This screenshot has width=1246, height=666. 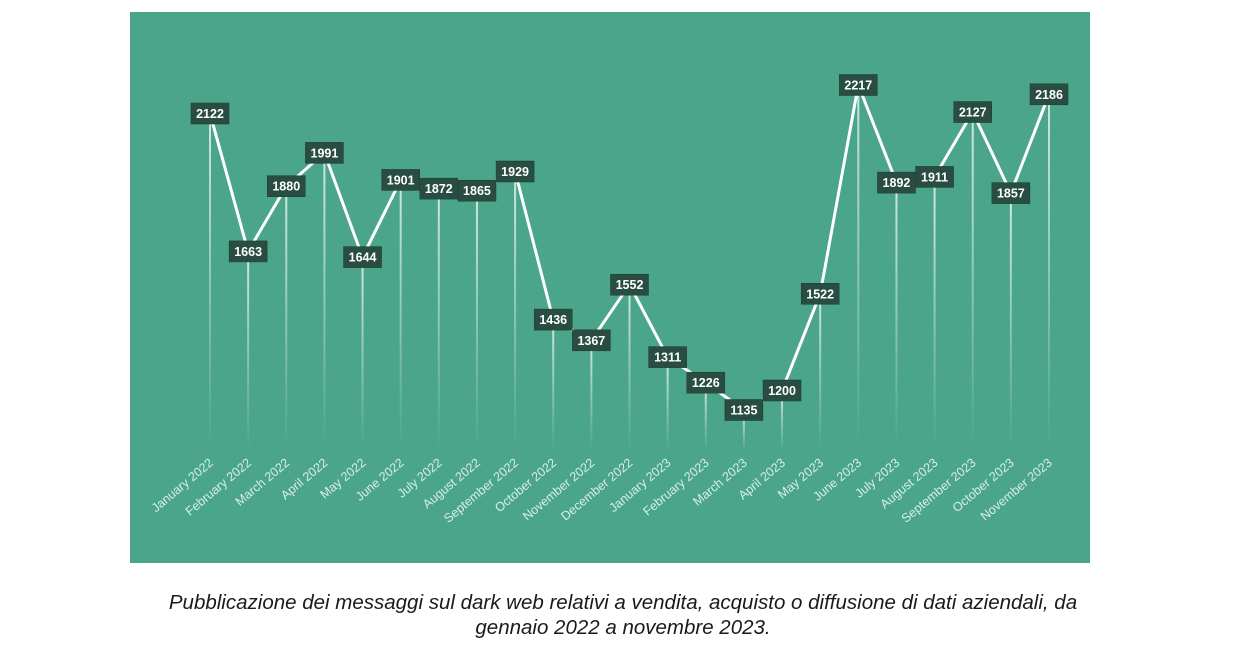 I want to click on data-label: 1552, so click(x=630, y=285).